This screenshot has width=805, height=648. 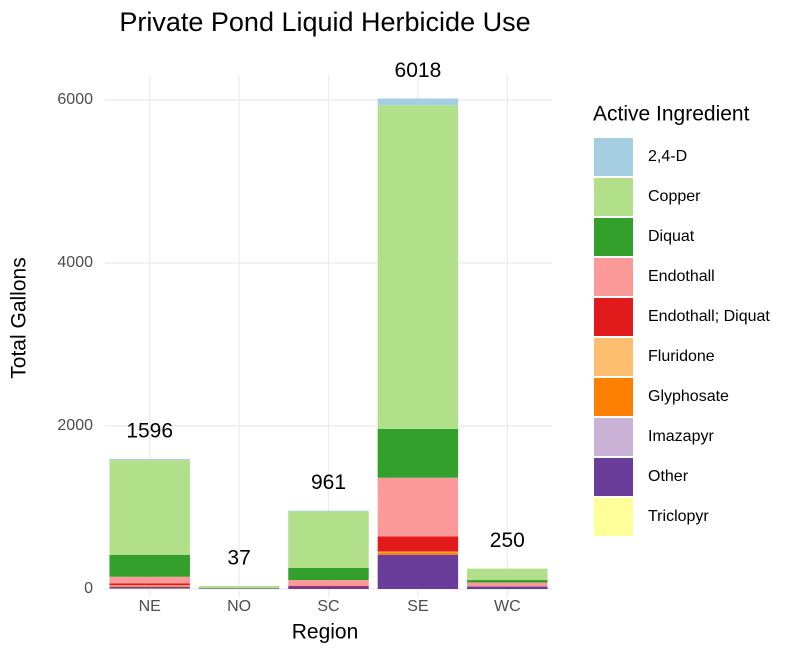 I want to click on legend-label: Other, so click(x=668, y=476).